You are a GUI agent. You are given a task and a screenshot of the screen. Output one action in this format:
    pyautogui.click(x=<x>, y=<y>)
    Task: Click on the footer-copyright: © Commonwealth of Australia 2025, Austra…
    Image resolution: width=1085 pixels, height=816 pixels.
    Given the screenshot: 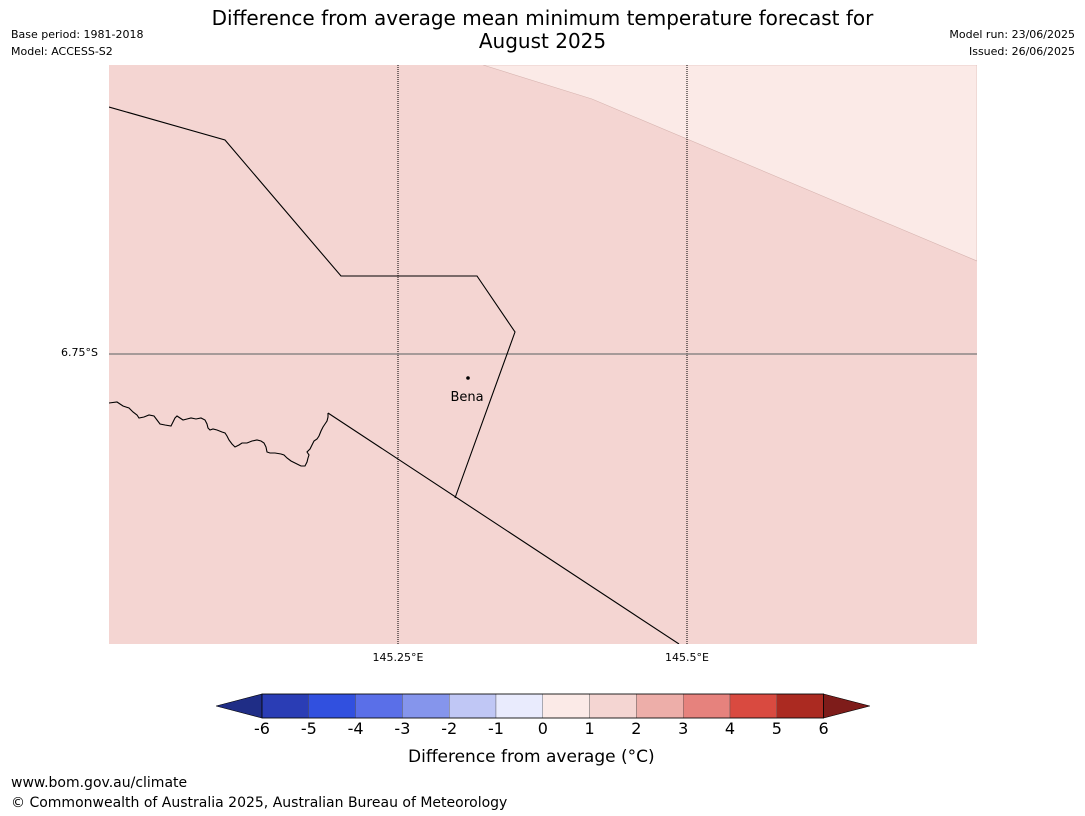 What is the action you would take?
    pyautogui.click(x=259, y=803)
    